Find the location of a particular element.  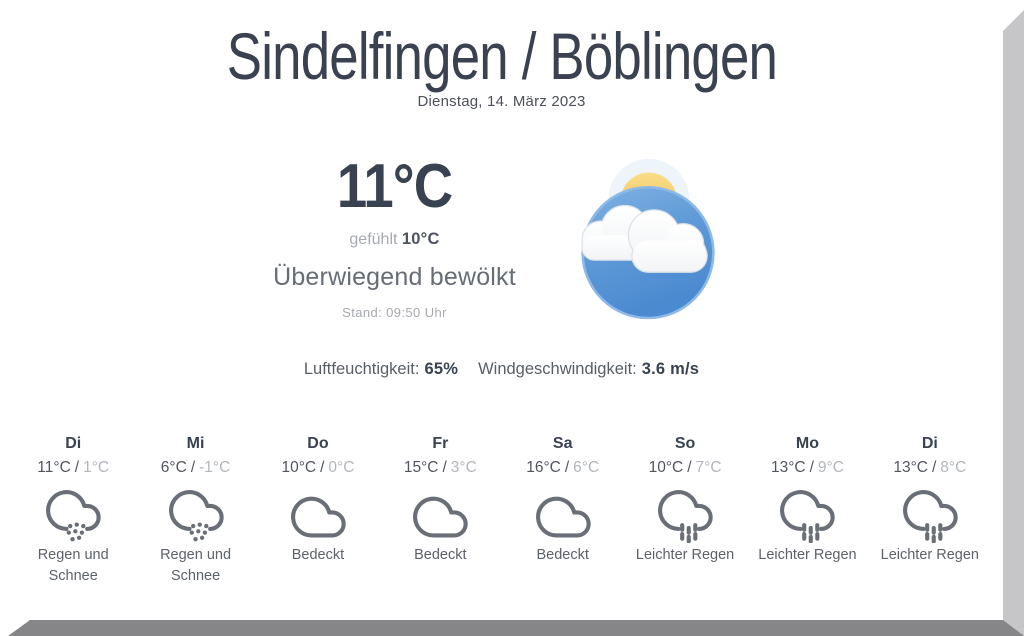

day-temps: 11°C/1°C is located at coordinates (73, 468).